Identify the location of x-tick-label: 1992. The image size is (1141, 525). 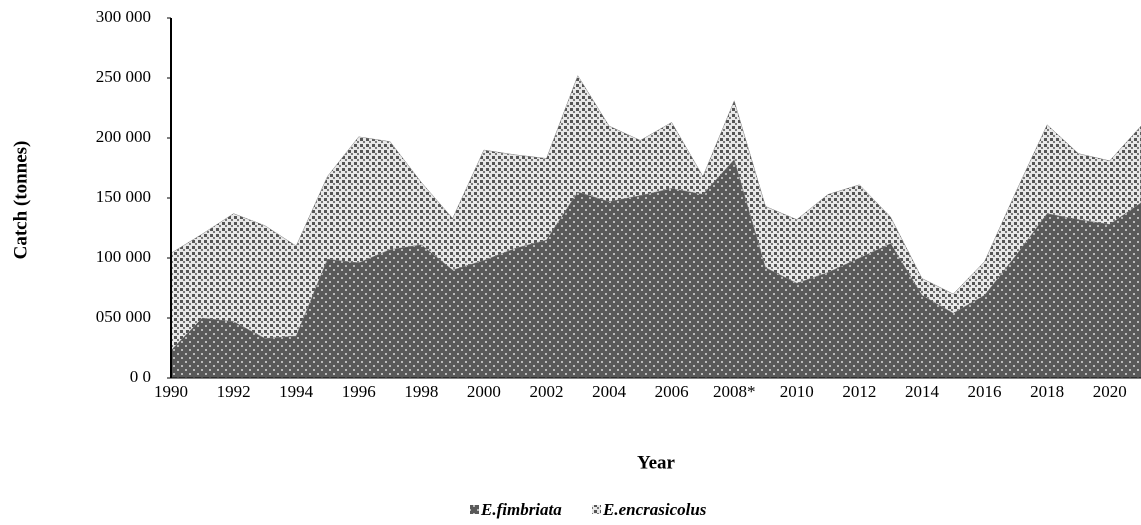
(234, 391).